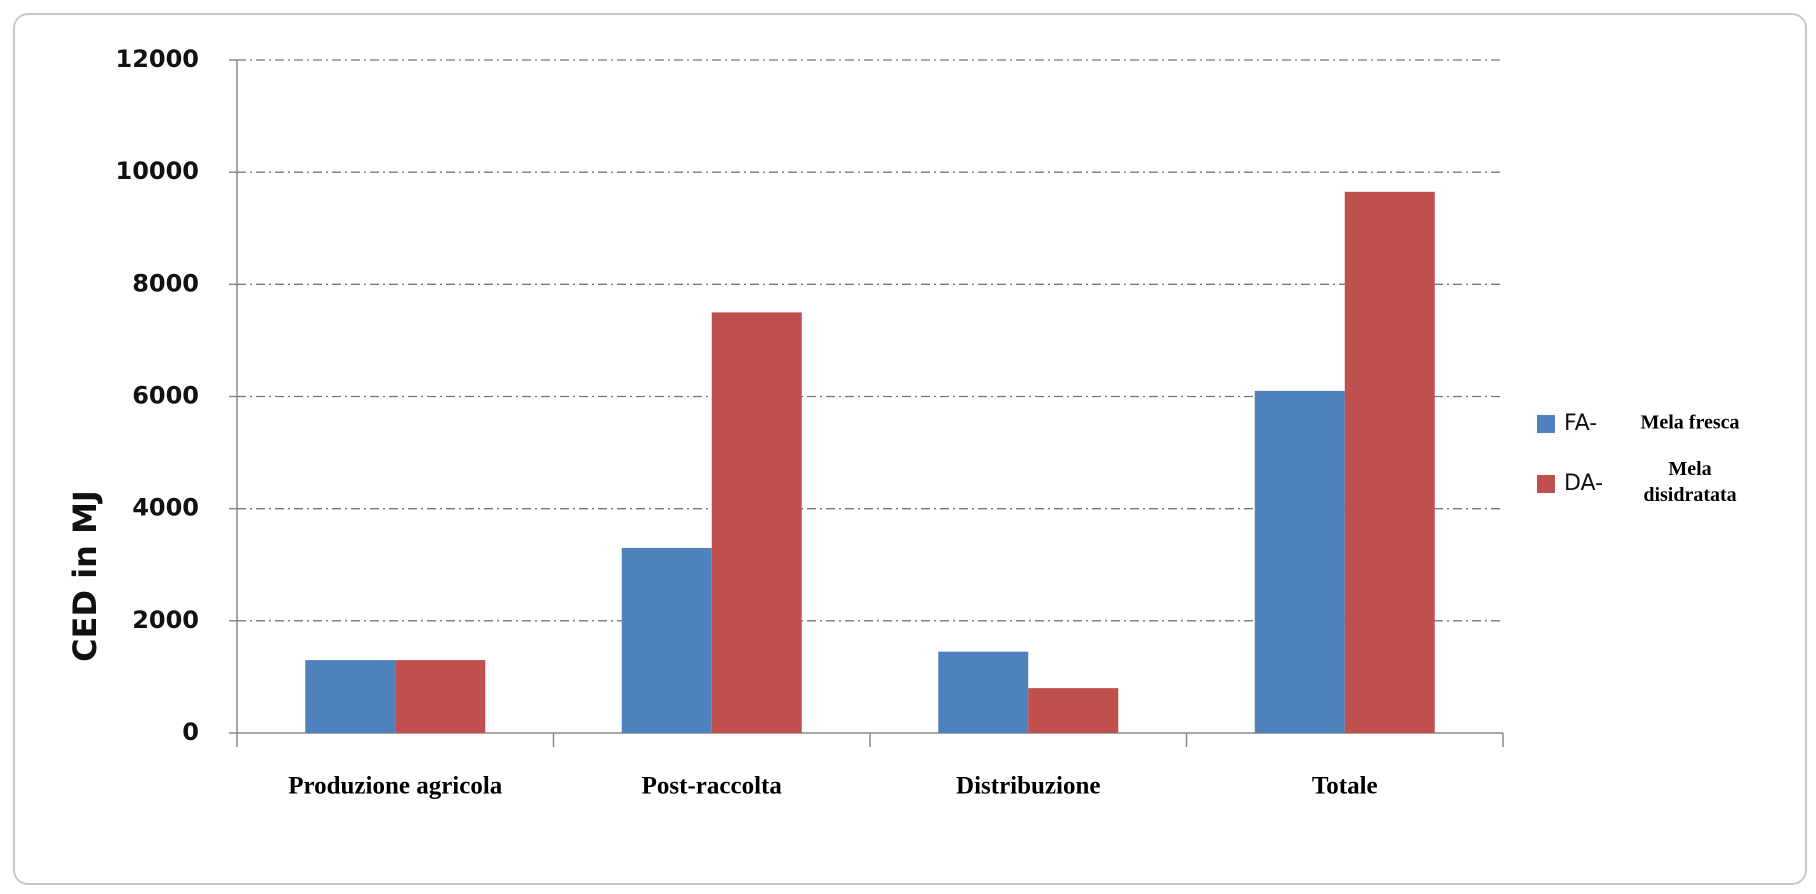 Image resolution: width=1816 pixels, height=894 pixels. I want to click on legend-description: Mela fresca, so click(1689, 423).